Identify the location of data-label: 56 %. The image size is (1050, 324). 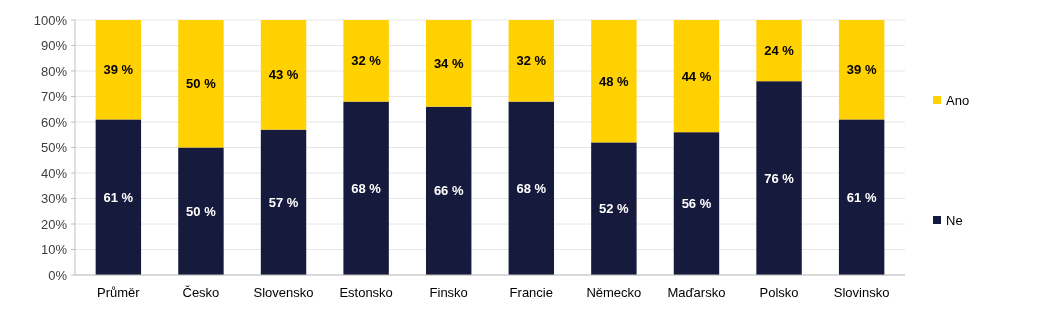
(696, 204).